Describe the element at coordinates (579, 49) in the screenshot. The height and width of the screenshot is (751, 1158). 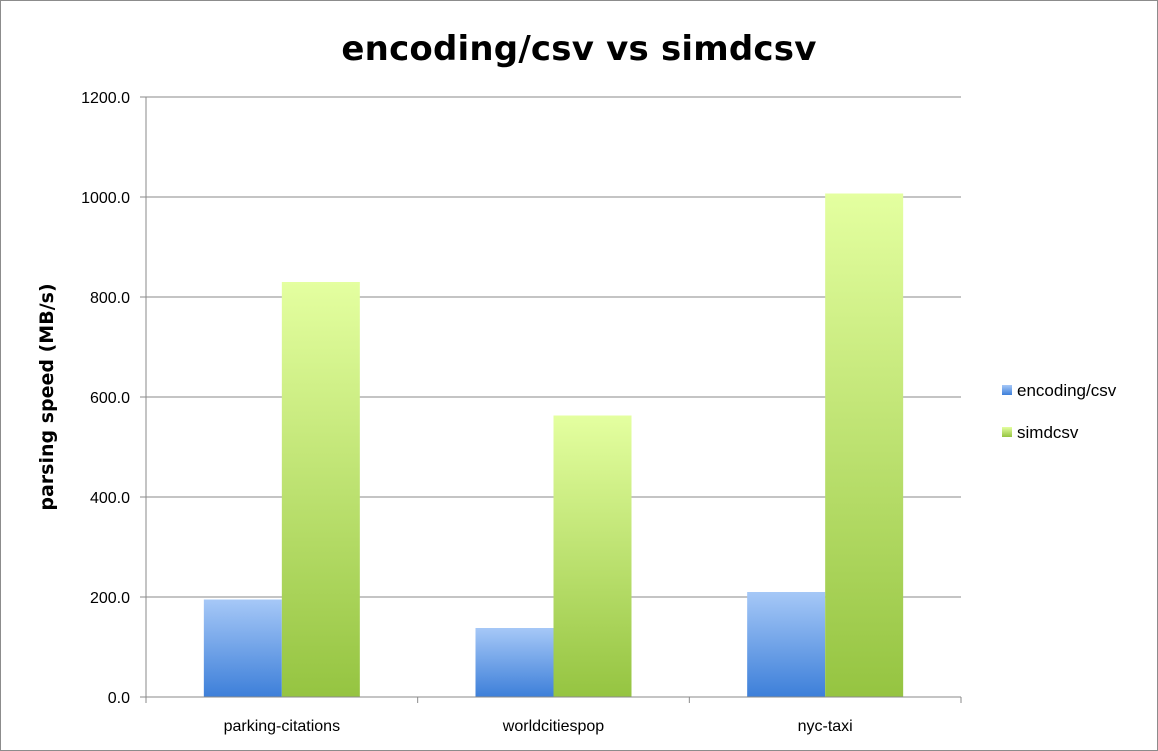
I see `chart-title: encoding/csv vs simdcsv` at that location.